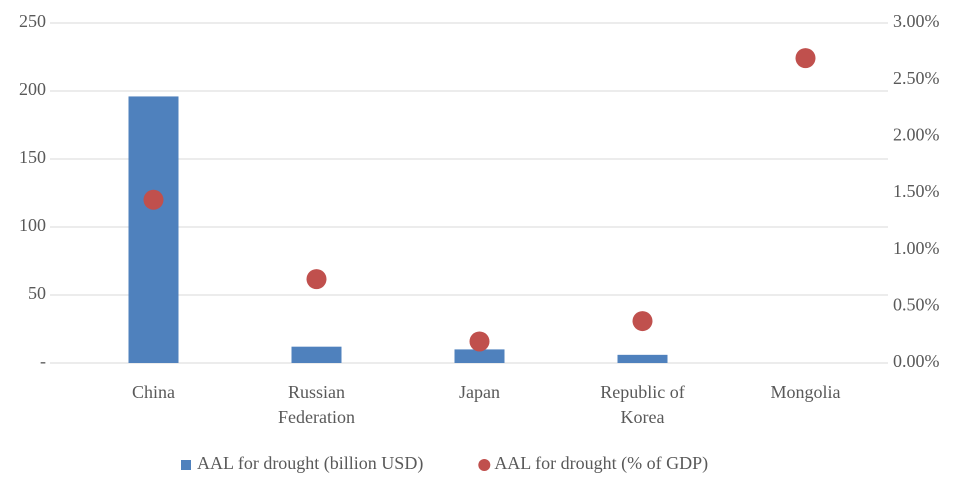  What do you see at coordinates (916, 78) in the screenshot?
I see `y2-tick-label: 2.50%` at bounding box center [916, 78].